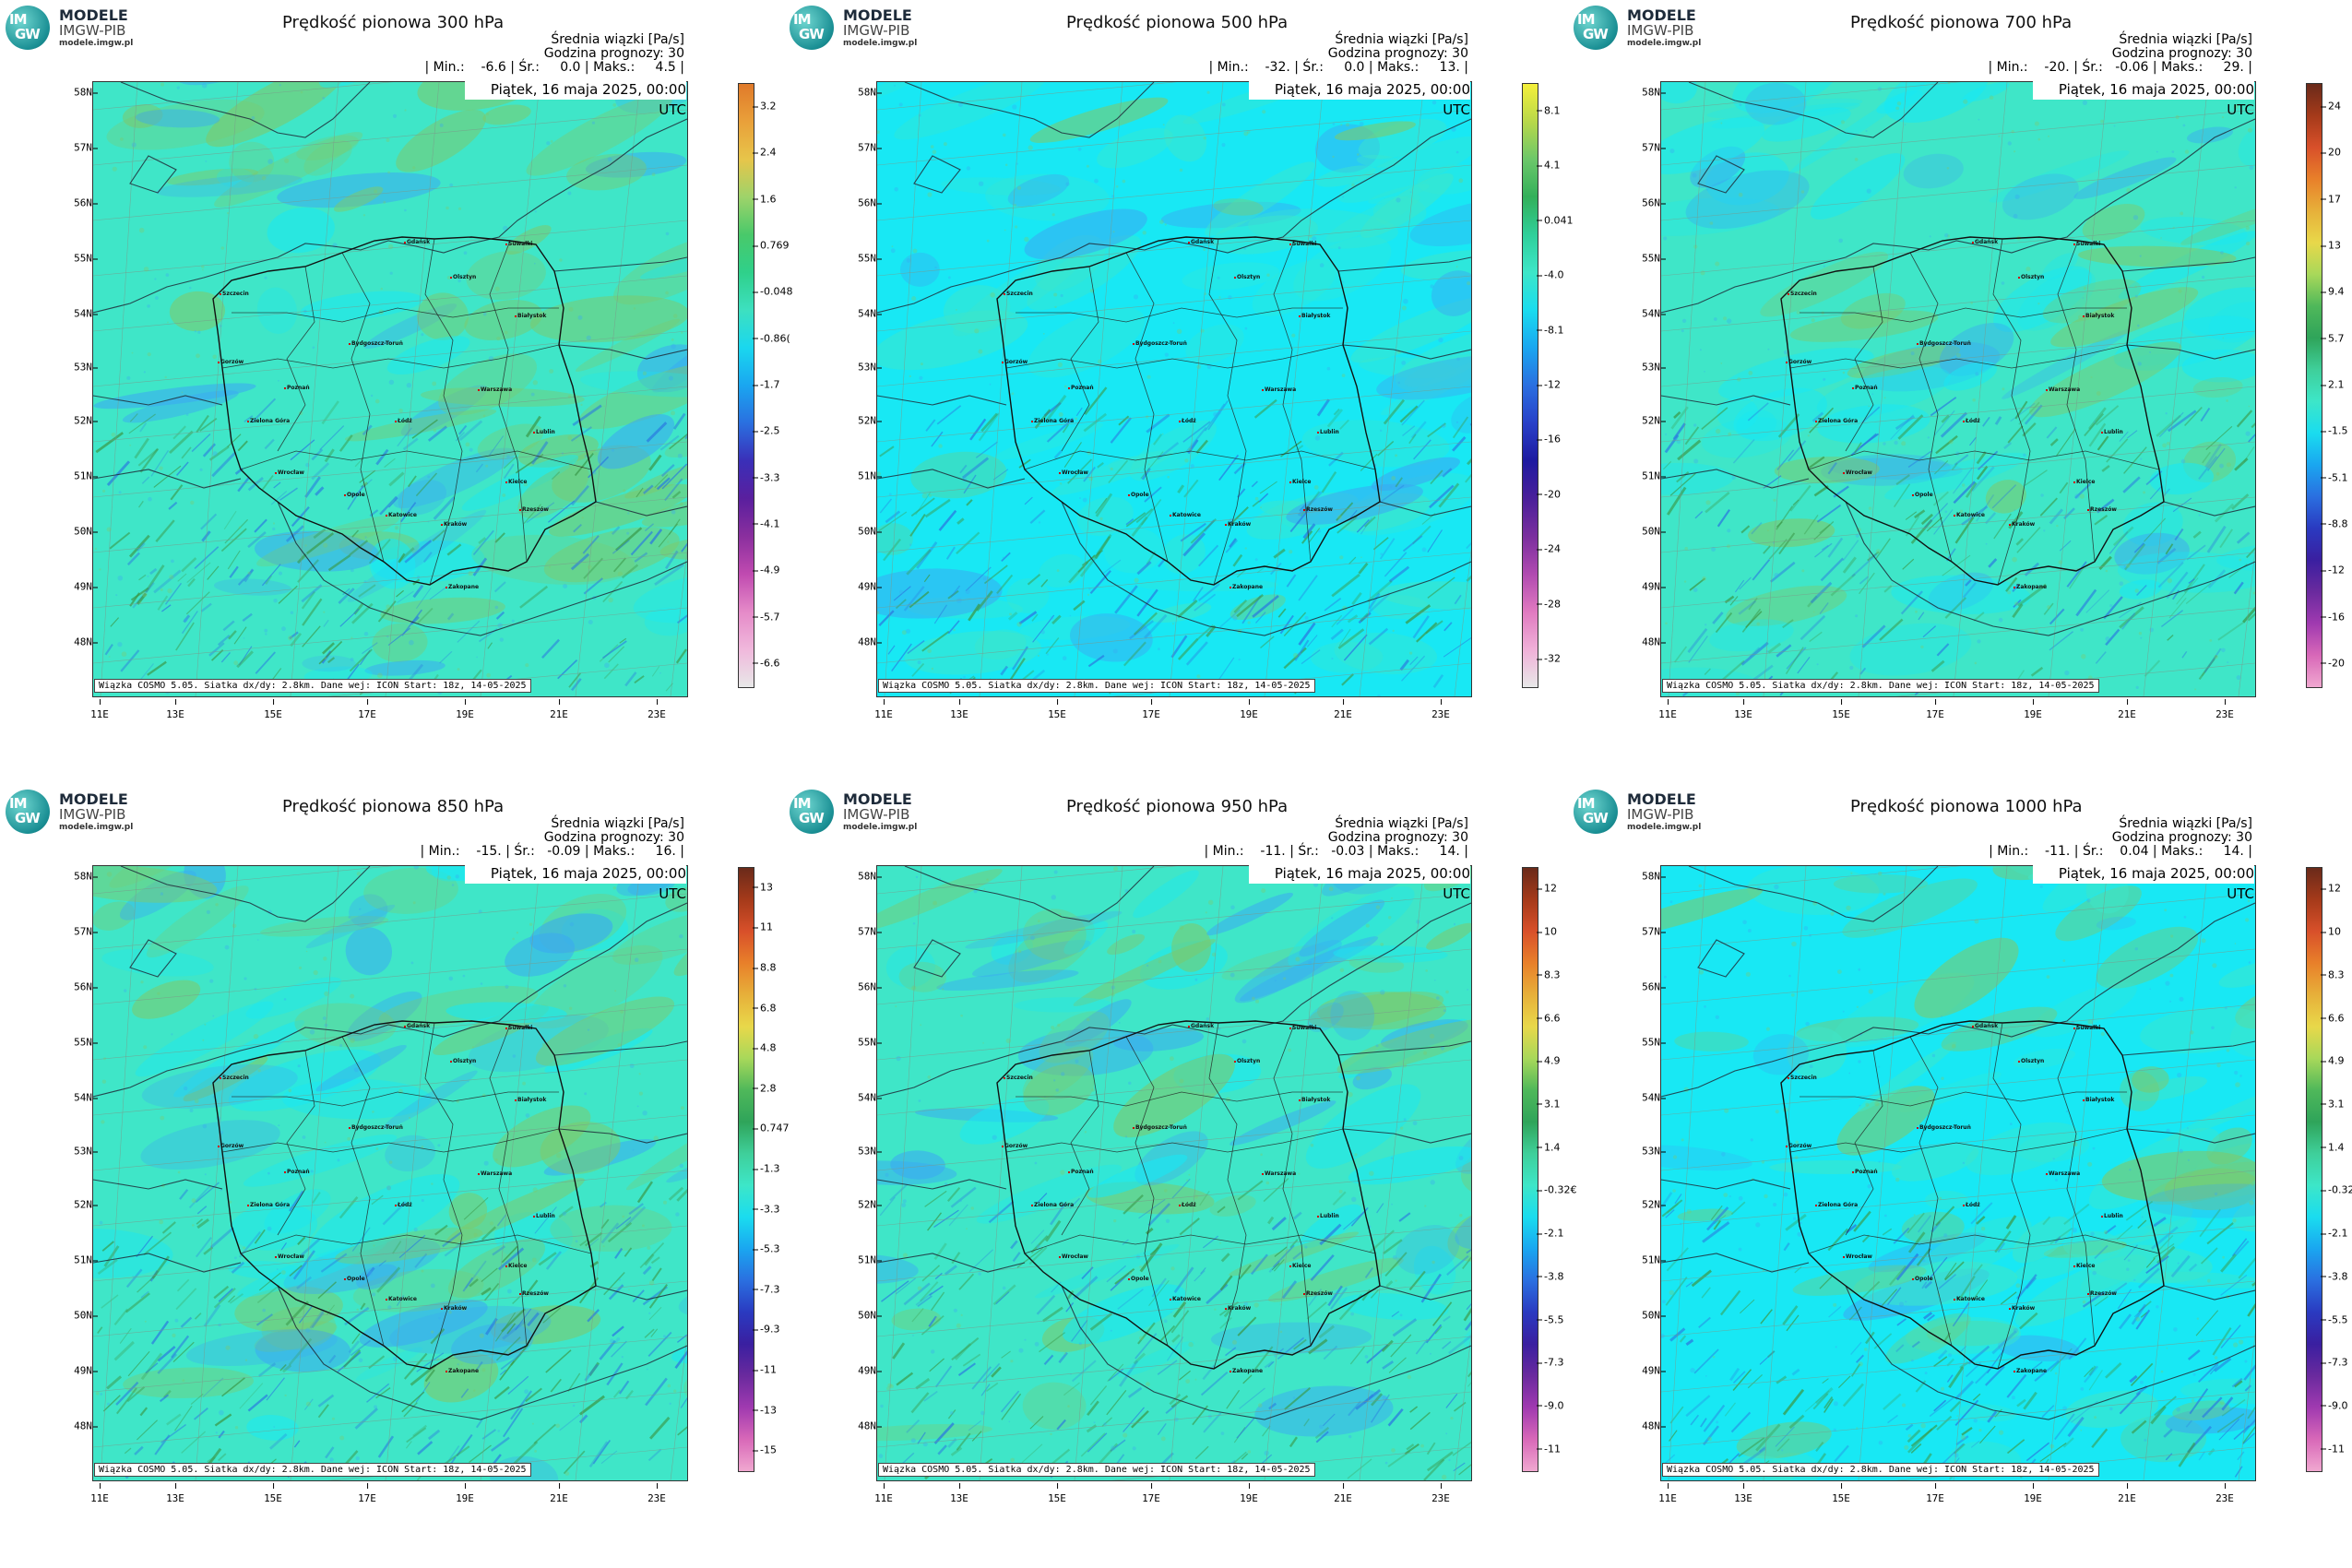 The width and height of the screenshot is (2352, 1568). What do you see at coordinates (2336, 1190) in the screenshot?
I see `colorbar-tick-label: -0.32€` at bounding box center [2336, 1190].